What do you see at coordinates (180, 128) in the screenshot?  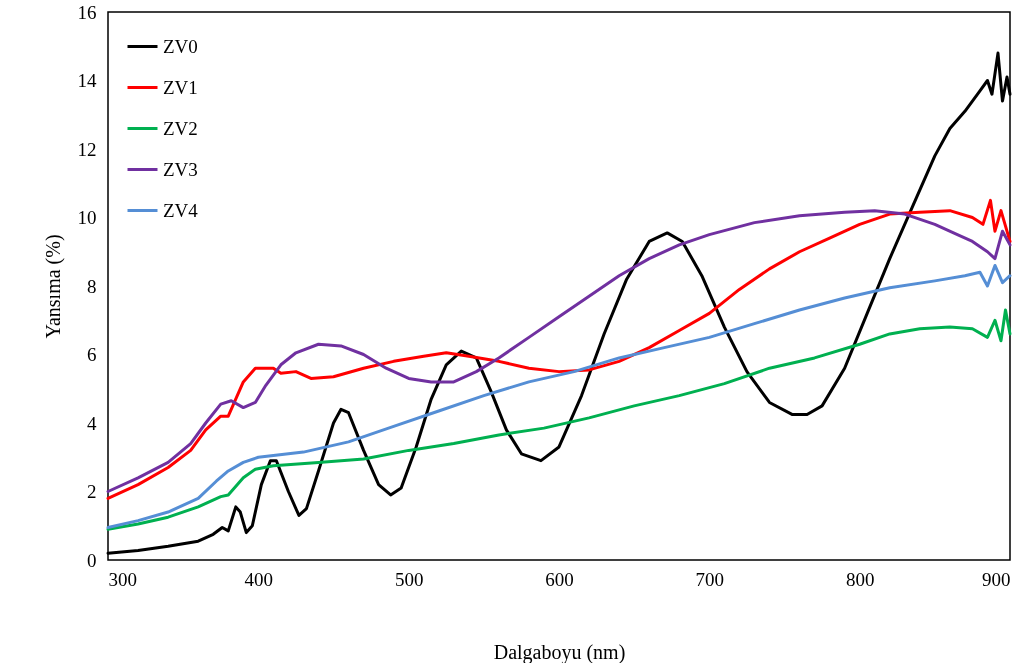 I see `legend-label: ZV2` at bounding box center [180, 128].